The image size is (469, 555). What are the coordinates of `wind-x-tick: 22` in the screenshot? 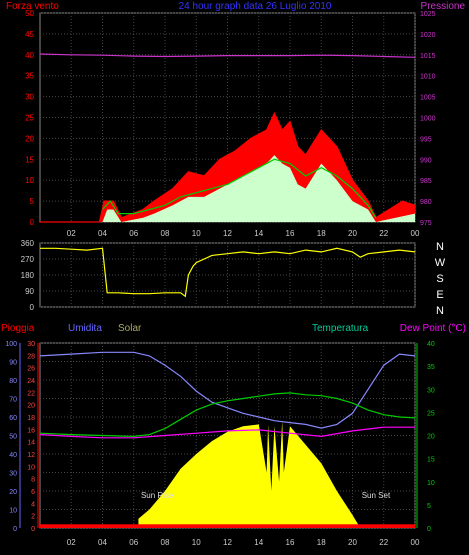 It's located at (383, 233).